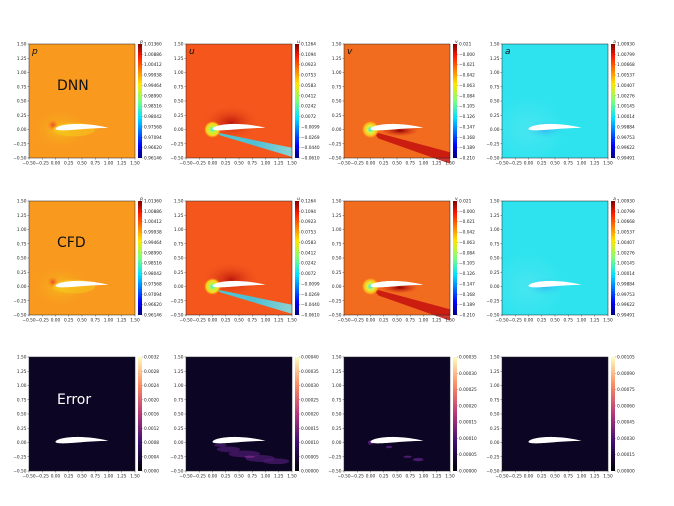 This screenshot has height=506, width=674. What do you see at coordinates (308, 107) in the screenshot?
I see `colorbar-tick-label: 0.0242` at bounding box center [308, 107].